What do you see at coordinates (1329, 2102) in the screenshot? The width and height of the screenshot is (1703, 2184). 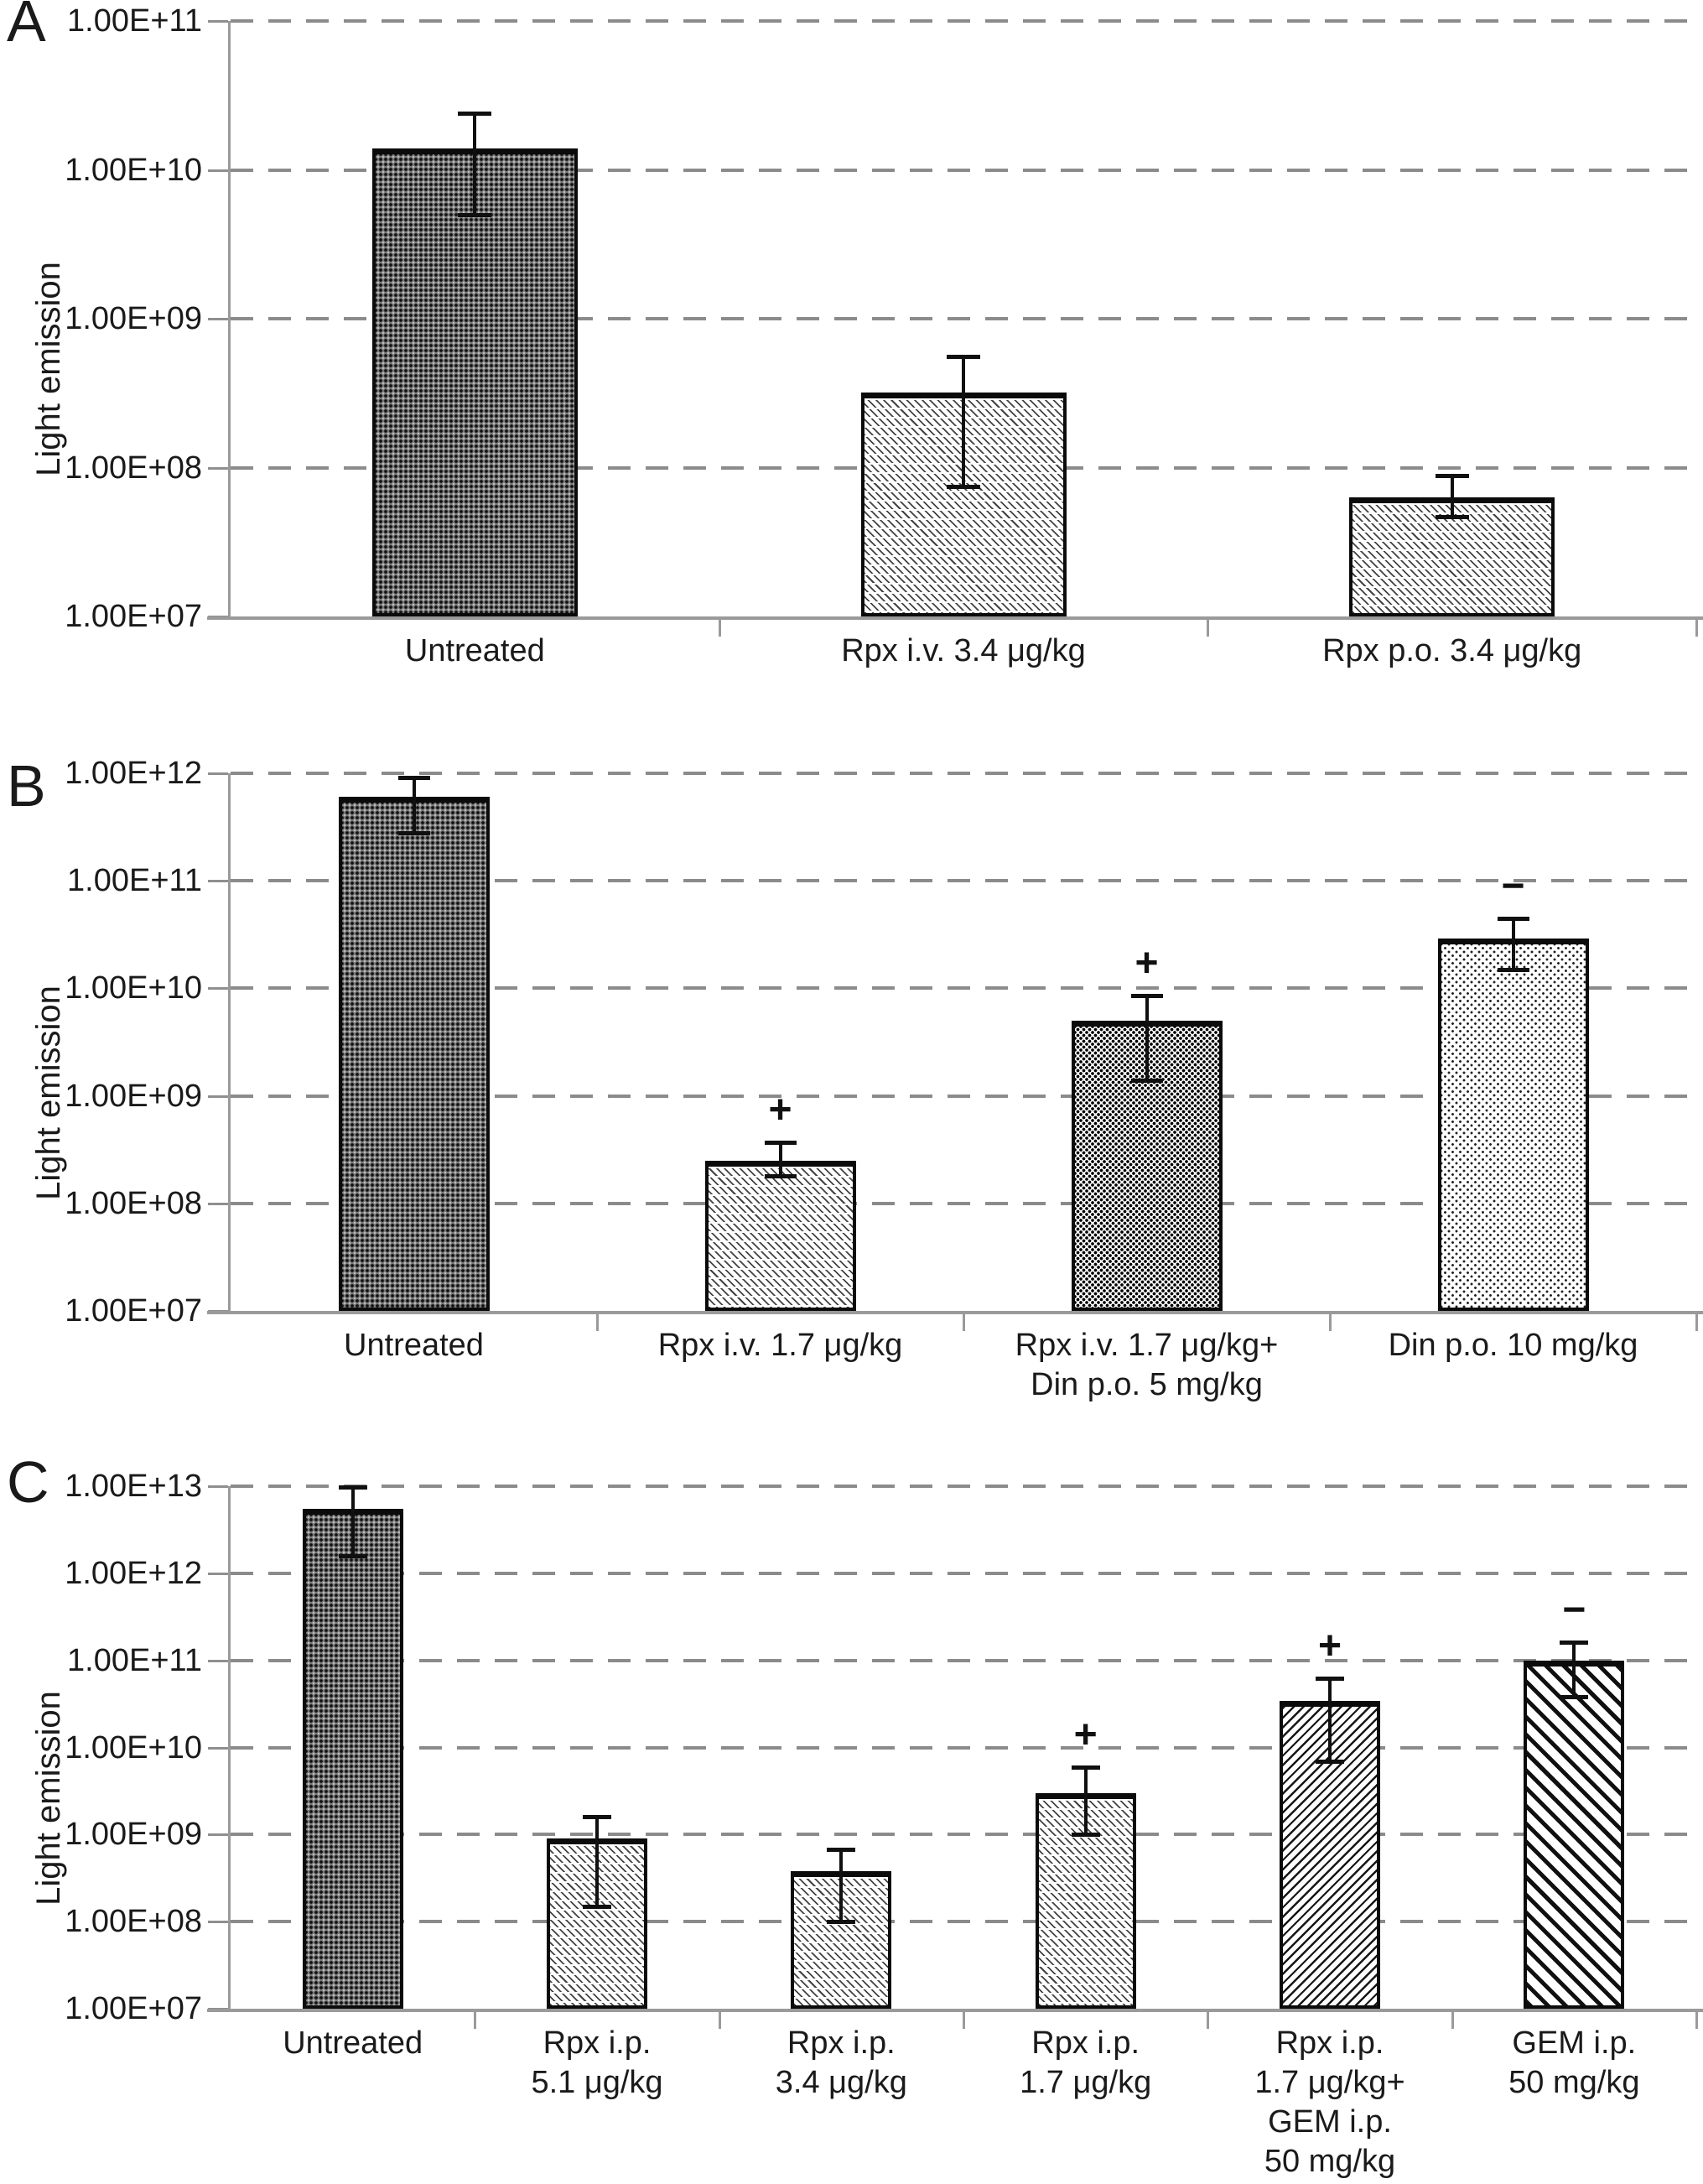 I see `x-tick-label: Rpx i.p. 1.7 μg/kg+ GEM i.p. 50 mg/kg` at bounding box center [1329, 2102].